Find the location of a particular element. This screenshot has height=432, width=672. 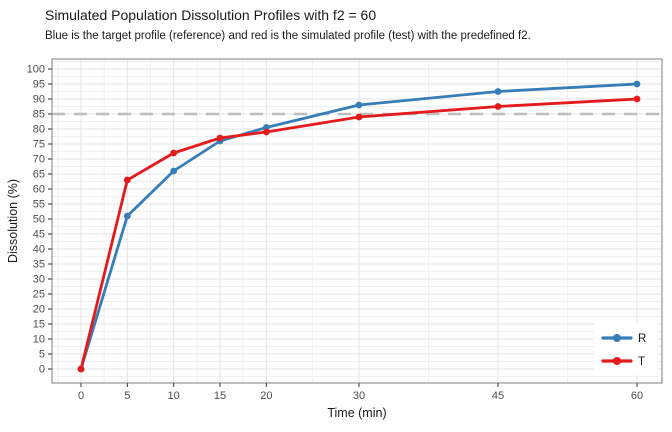

x-axis-tick-label: 0 is located at coordinates (81, 396).